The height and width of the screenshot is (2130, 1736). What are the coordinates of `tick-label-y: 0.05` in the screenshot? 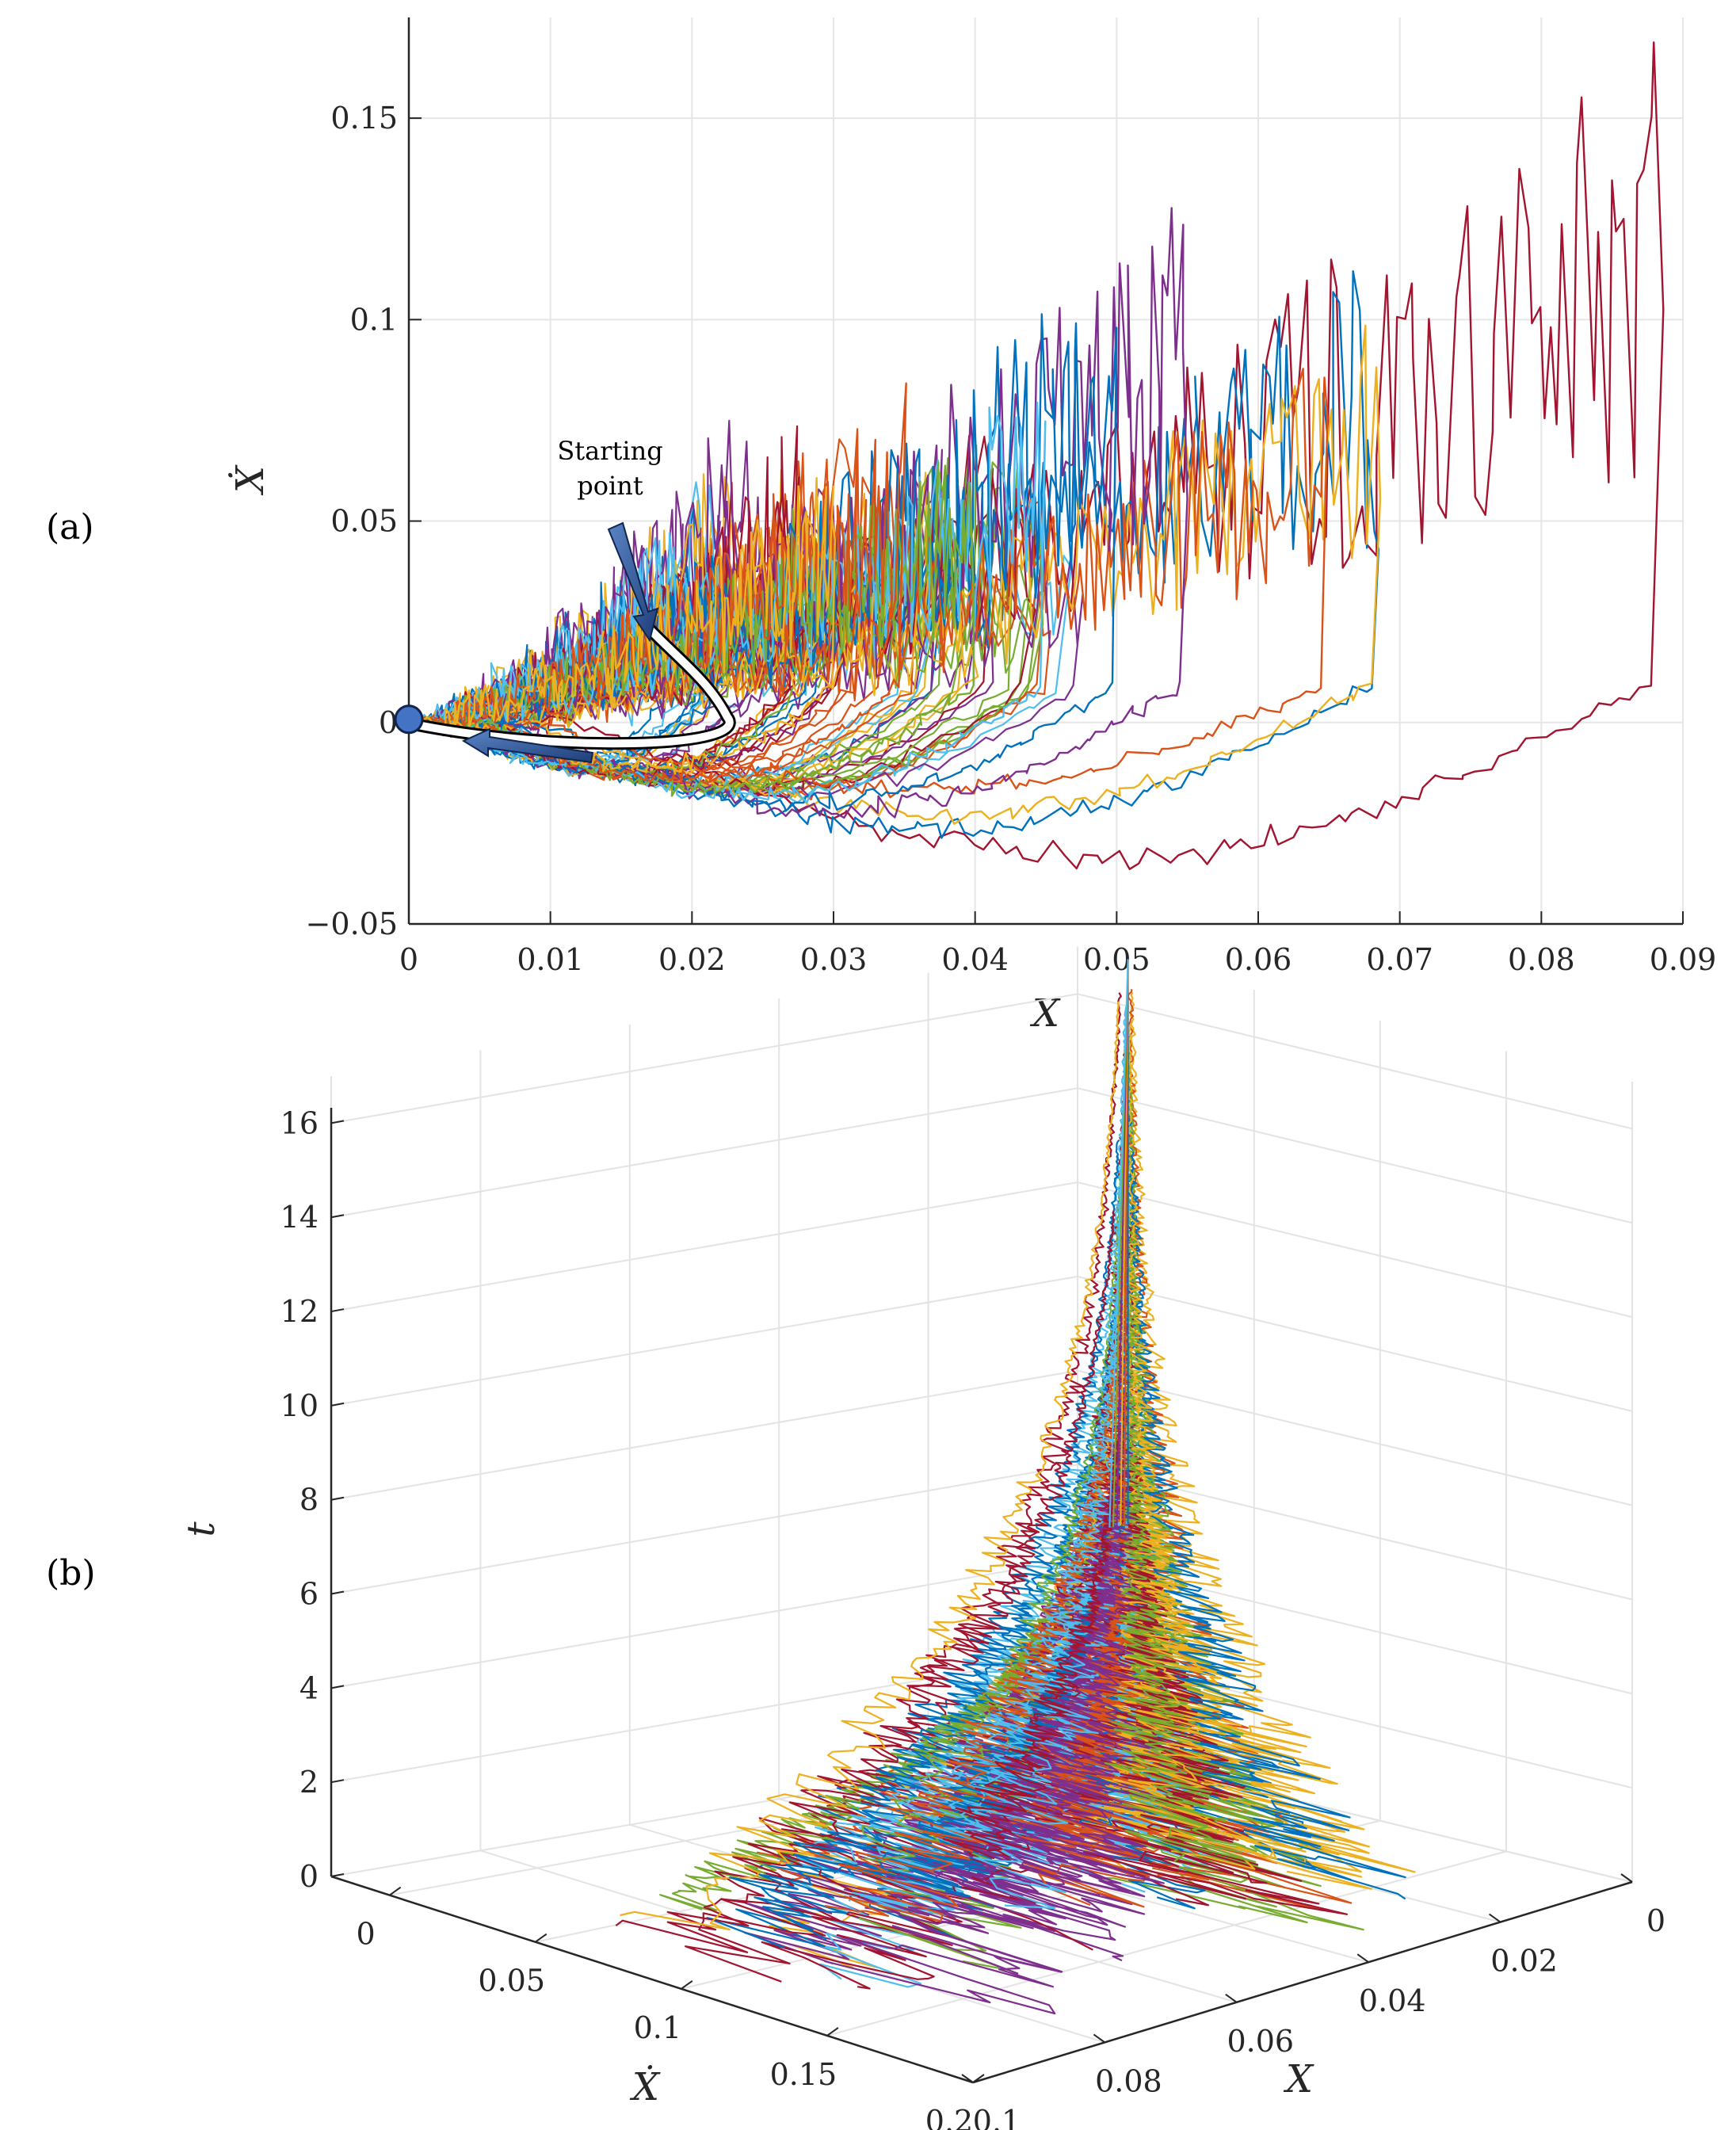 It's located at (364, 522).